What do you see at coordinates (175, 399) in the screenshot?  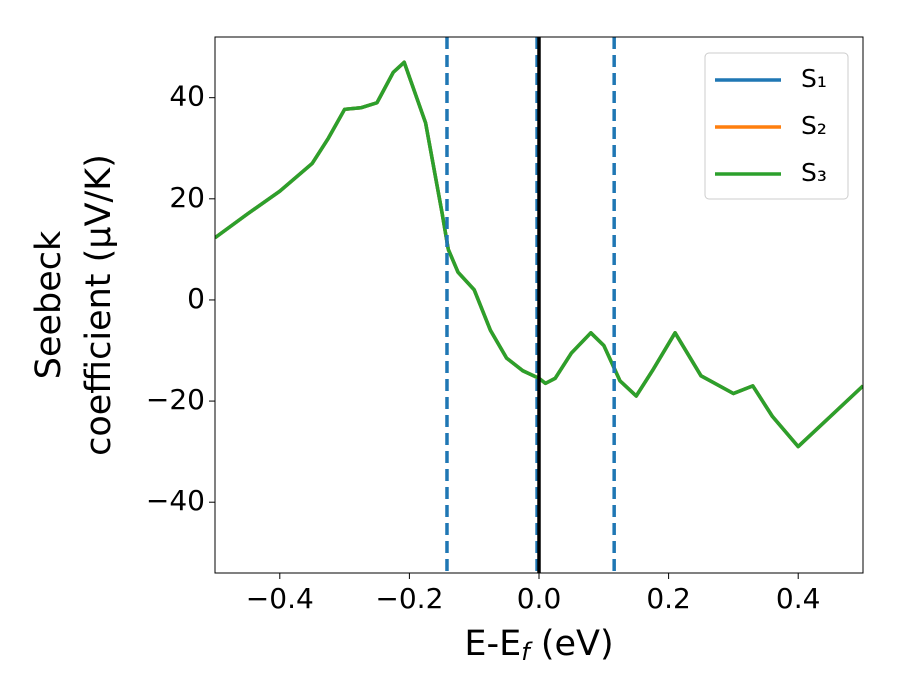 I see `y-tick-label: −20` at bounding box center [175, 399].